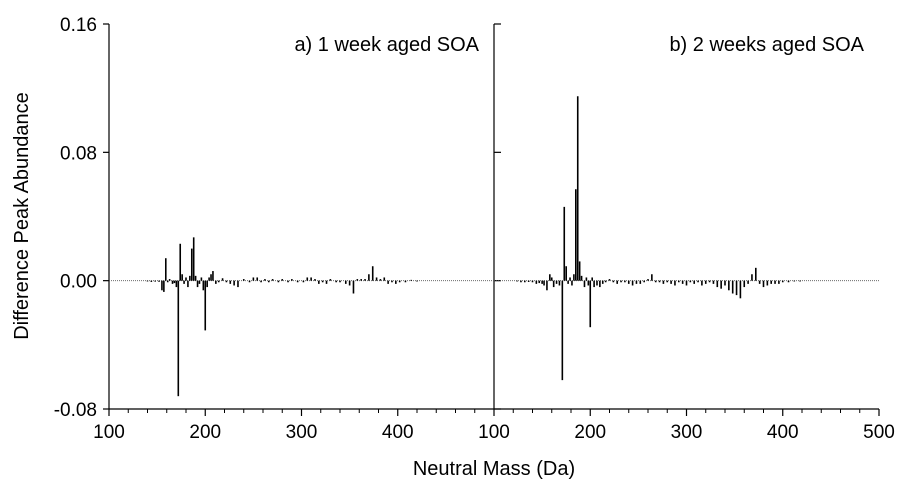 The height and width of the screenshot is (483, 901). Describe the element at coordinates (78, 282) in the screenshot. I see `y-tick-label: 0.00` at that location.